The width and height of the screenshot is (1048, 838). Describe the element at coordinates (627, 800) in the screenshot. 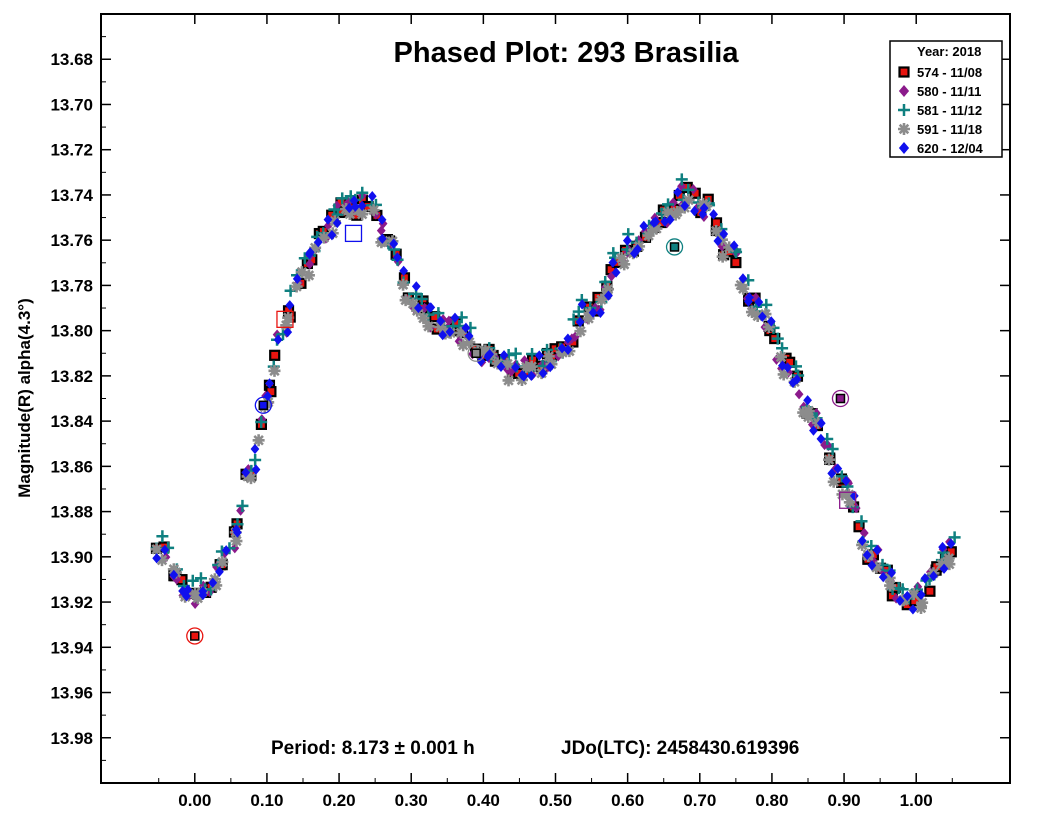

I see `x-tick-label: 0.60` at that location.